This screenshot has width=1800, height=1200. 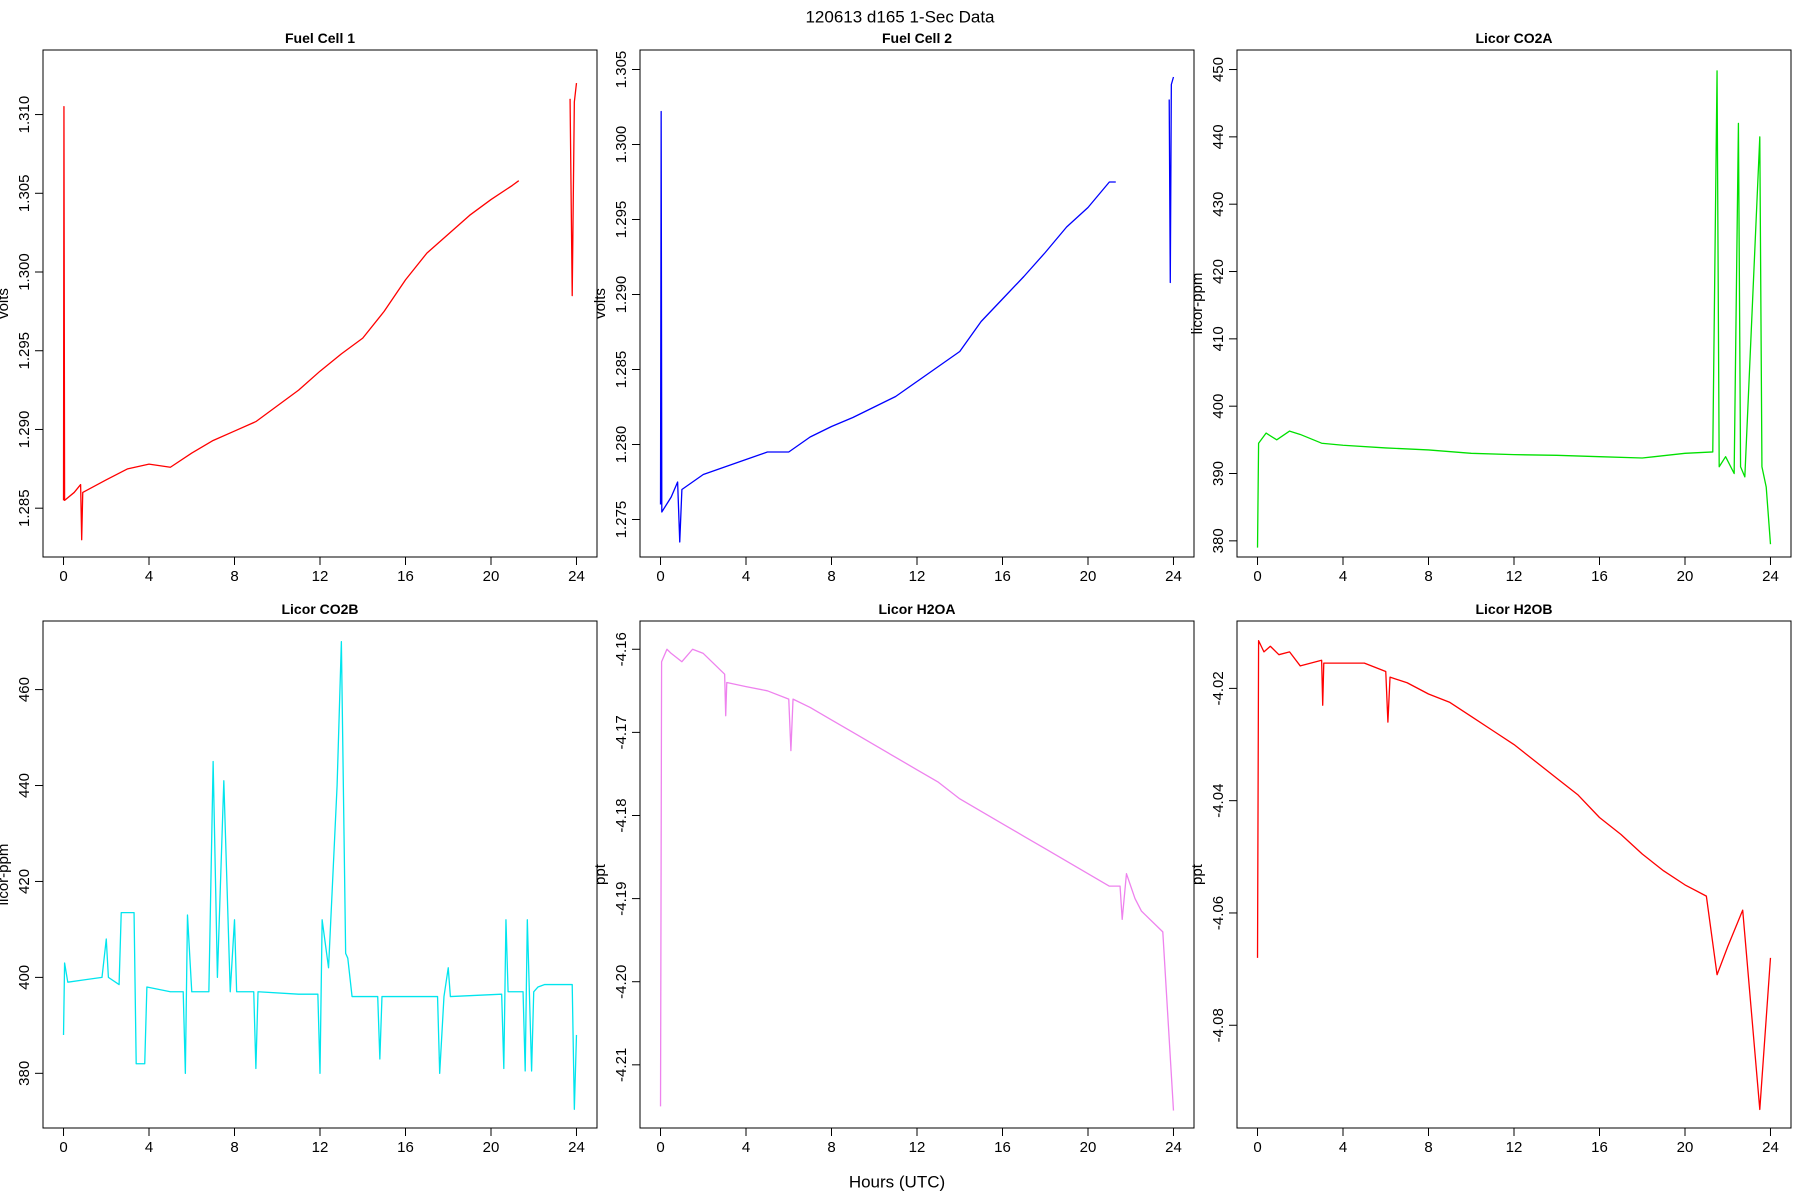 I want to click on panel-title: Fuel Cell 2, so click(x=917, y=38).